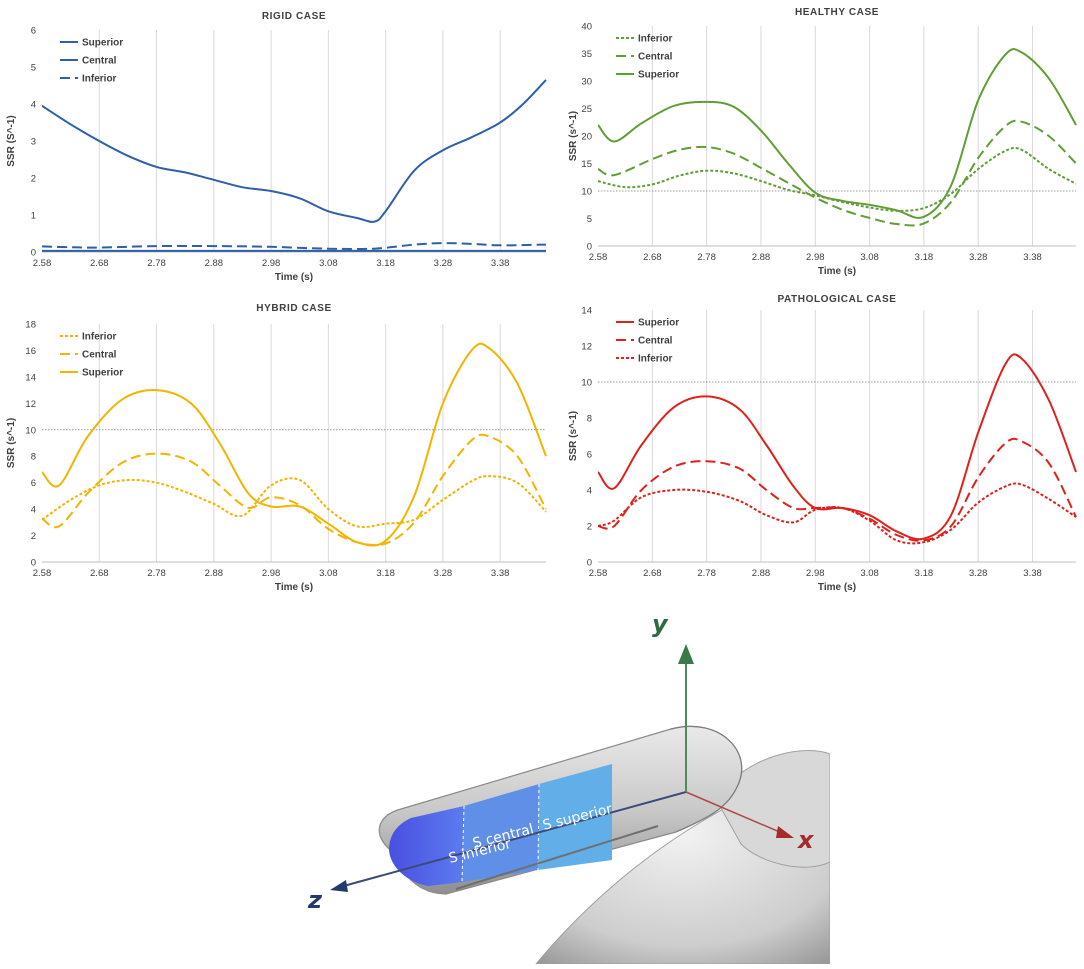  Describe the element at coordinates (339, 886) in the screenshot. I see `z-axis-arrowhead` at that location.